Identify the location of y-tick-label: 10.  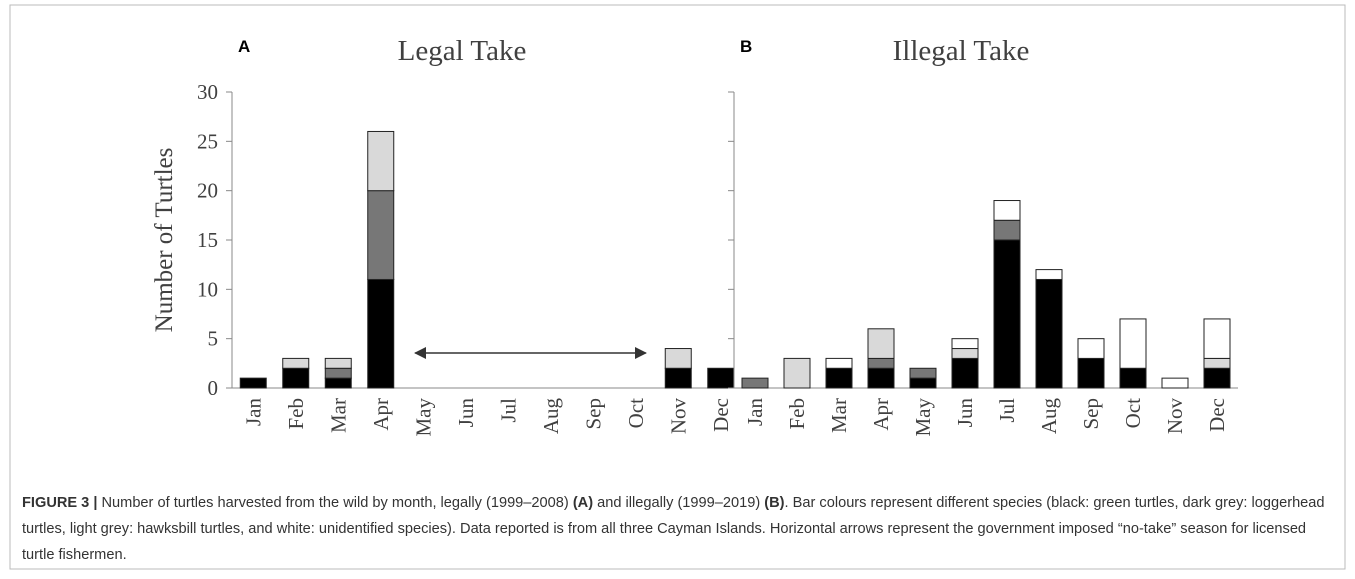
(207, 289).